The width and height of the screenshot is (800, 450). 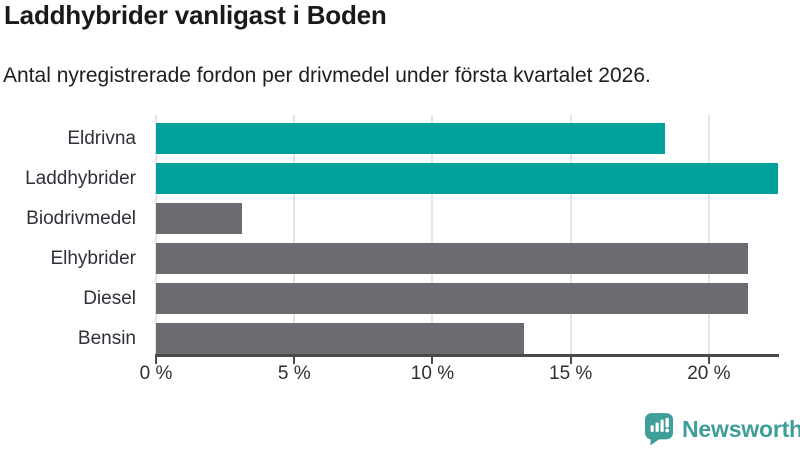 I want to click on x-tick-label: 5 %, so click(x=294, y=373).